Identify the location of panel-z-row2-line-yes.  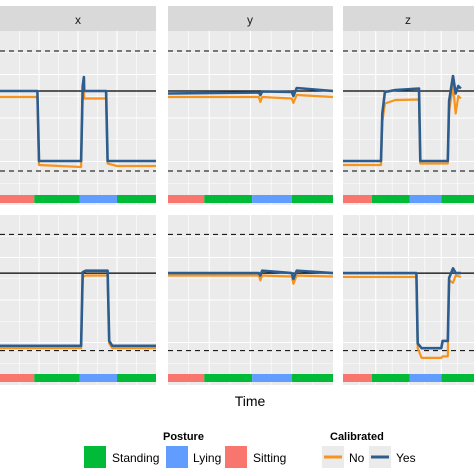
(402, 308).